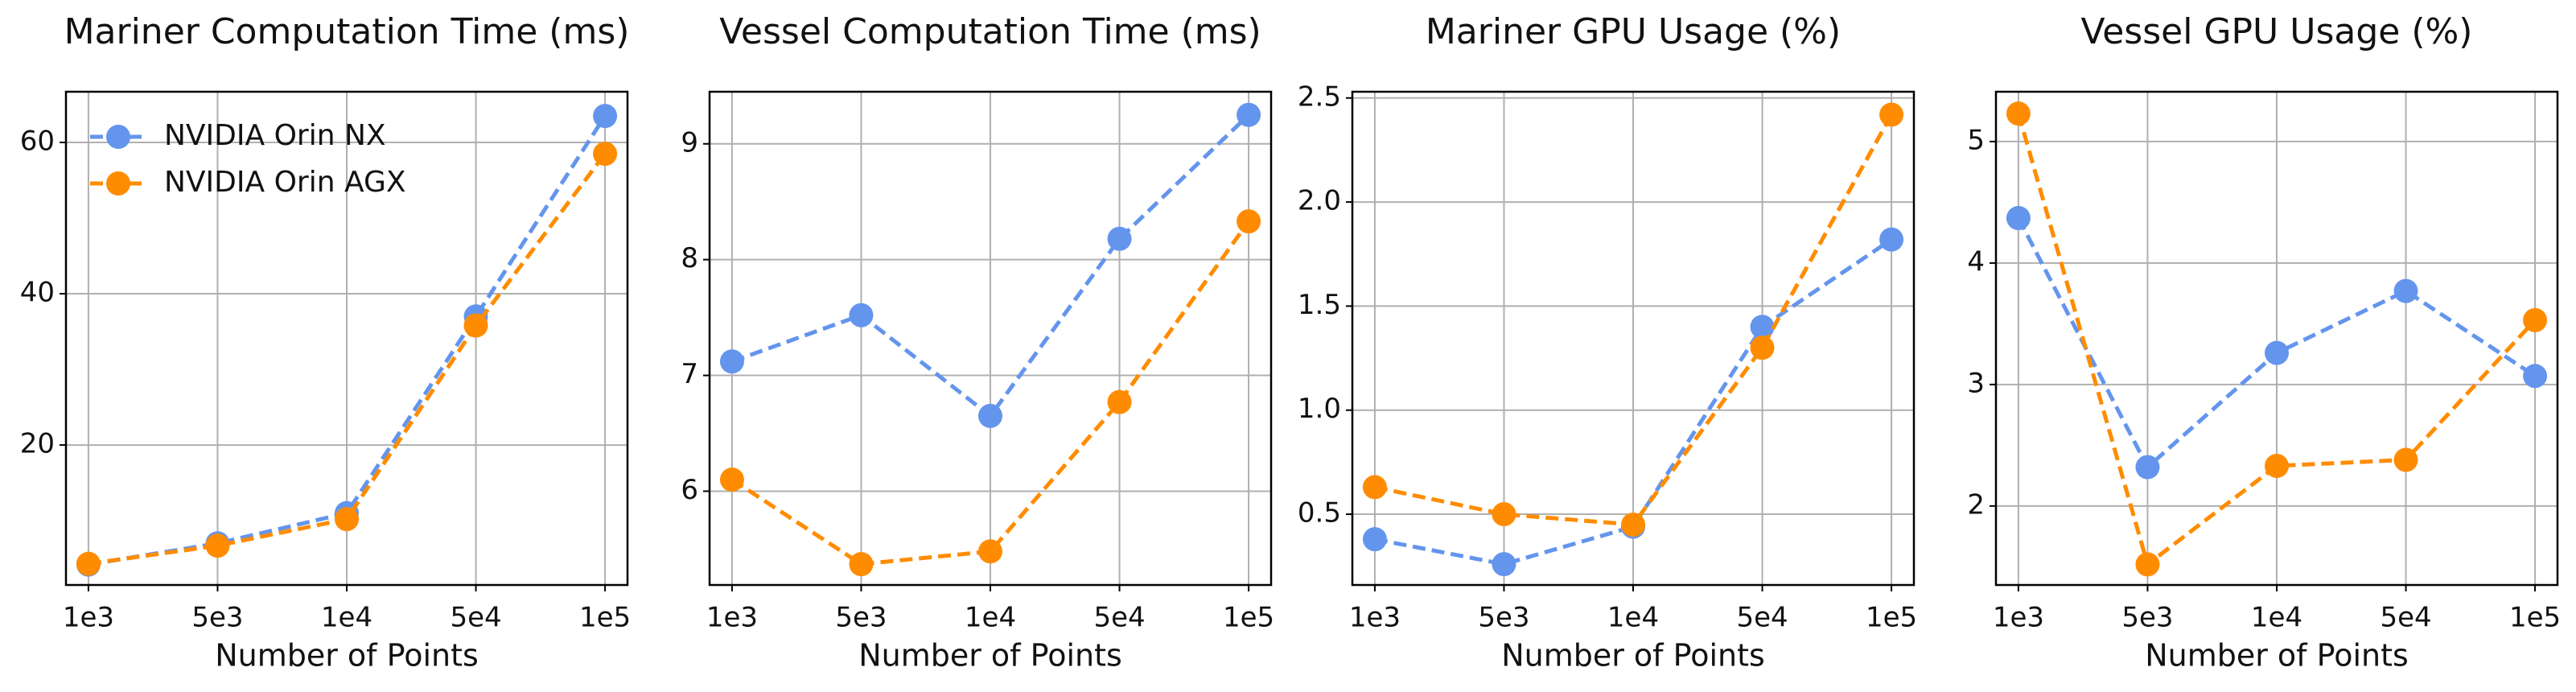  What do you see at coordinates (37, 141) in the screenshot?
I see `y-tick-label: 60` at bounding box center [37, 141].